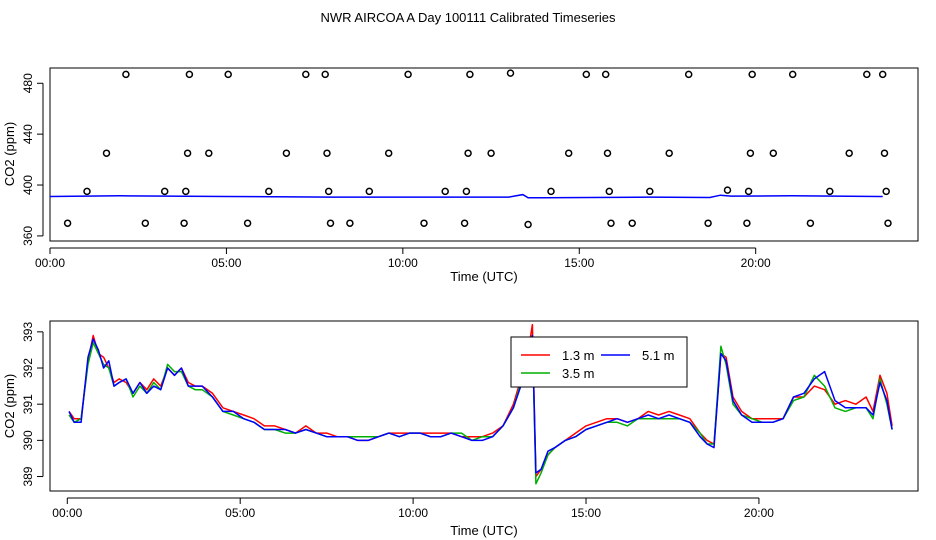 The height and width of the screenshot is (540, 936). I want to click on y-axis-label-top: CO2 (ppm), so click(9, 154).